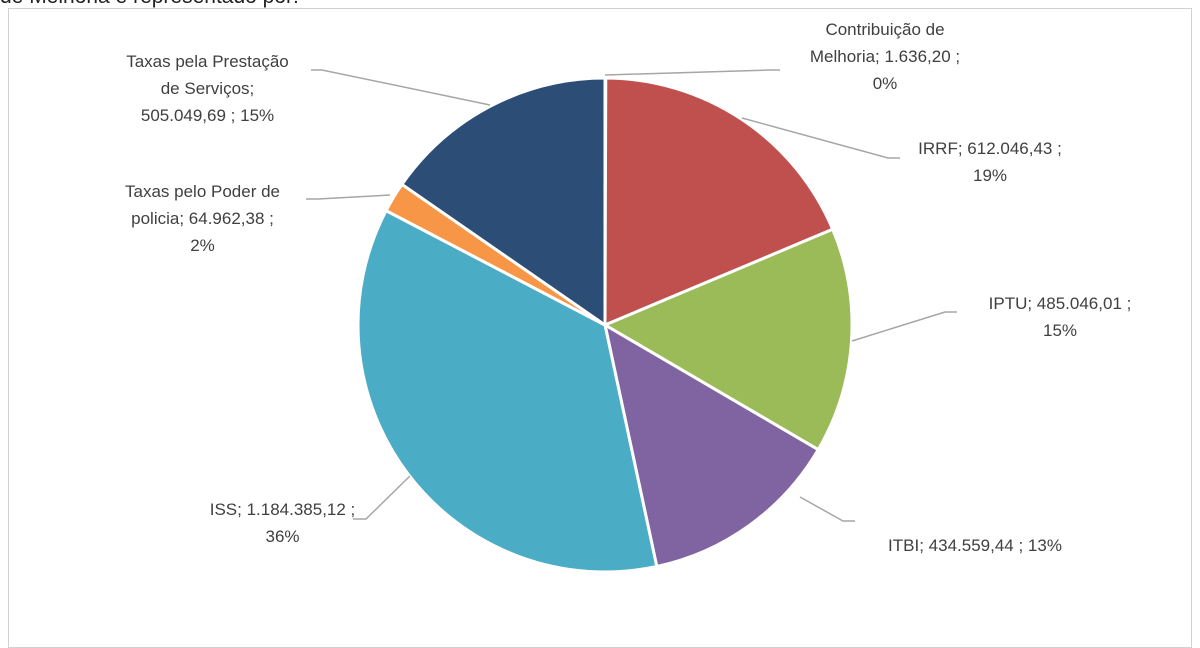  What do you see at coordinates (202, 191) in the screenshot?
I see `data-label-line: Taxas pelo Poder de` at bounding box center [202, 191].